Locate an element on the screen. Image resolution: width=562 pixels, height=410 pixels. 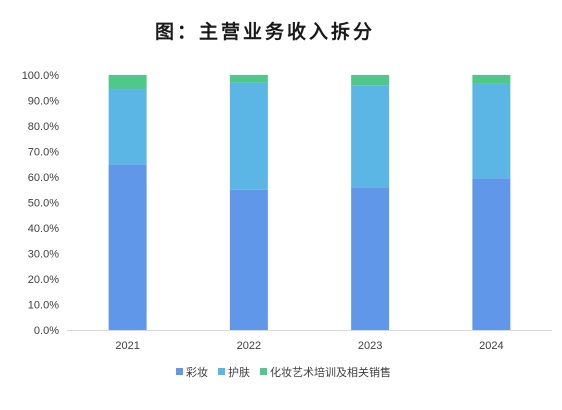
legend-label: 彩妆 is located at coordinates (197, 372).